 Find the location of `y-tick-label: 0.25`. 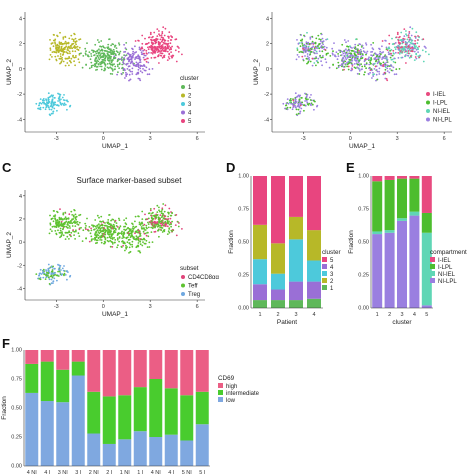

y-tick-label: 0.25 is located at coordinates (16, 438).